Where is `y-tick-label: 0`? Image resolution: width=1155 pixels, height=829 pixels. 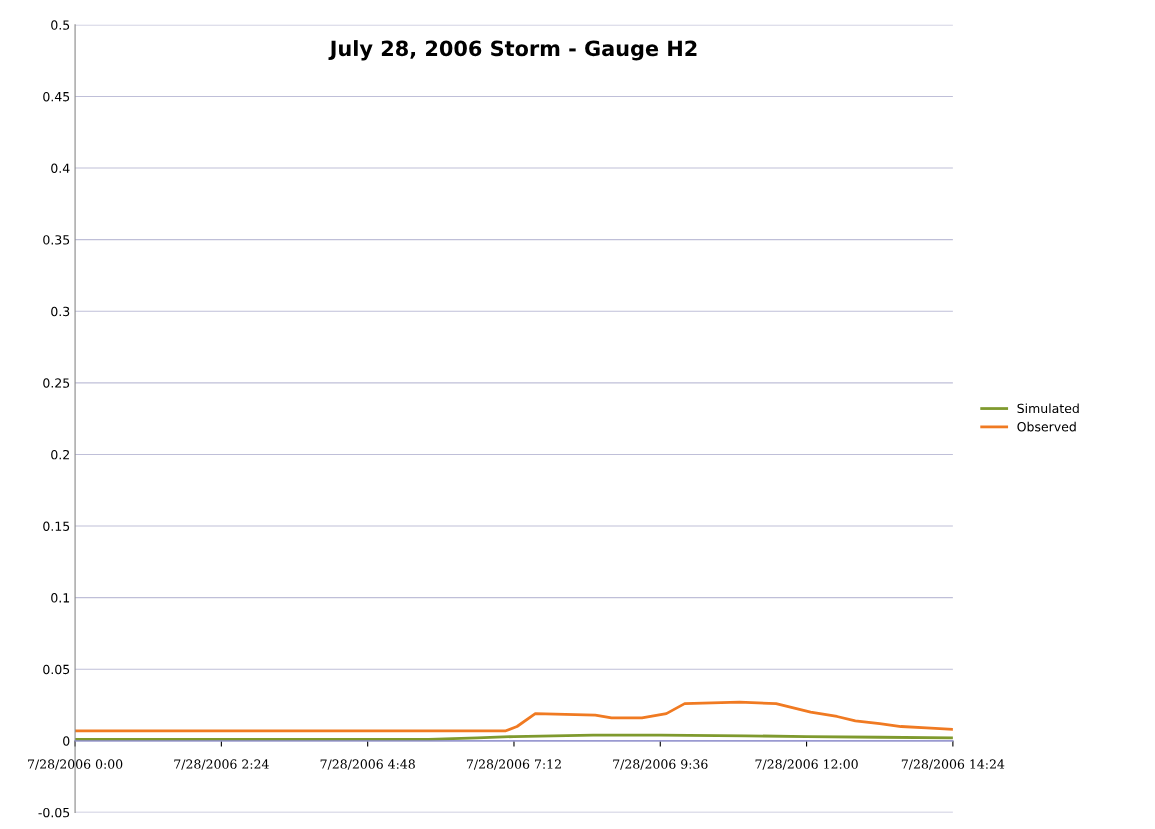
y-tick-label: 0 is located at coordinates (66, 741).